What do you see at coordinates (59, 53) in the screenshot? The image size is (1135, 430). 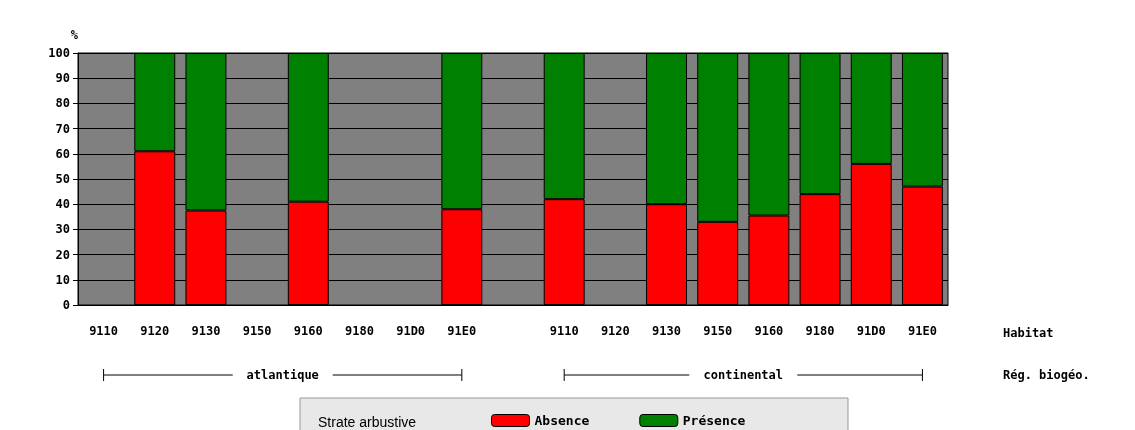 I see `y-tick-label: 100` at bounding box center [59, 53].